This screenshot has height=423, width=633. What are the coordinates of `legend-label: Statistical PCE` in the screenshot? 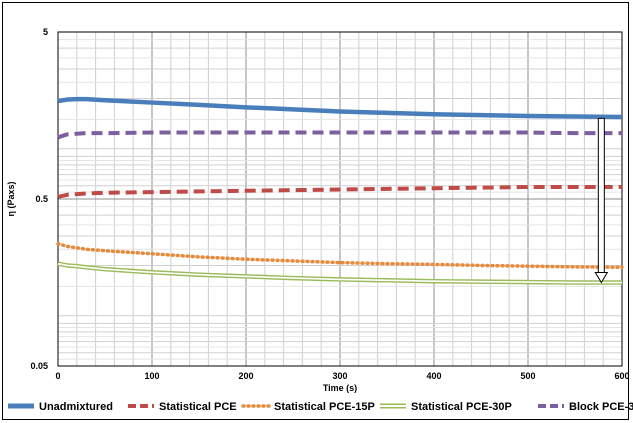 It's located at (198, 407).